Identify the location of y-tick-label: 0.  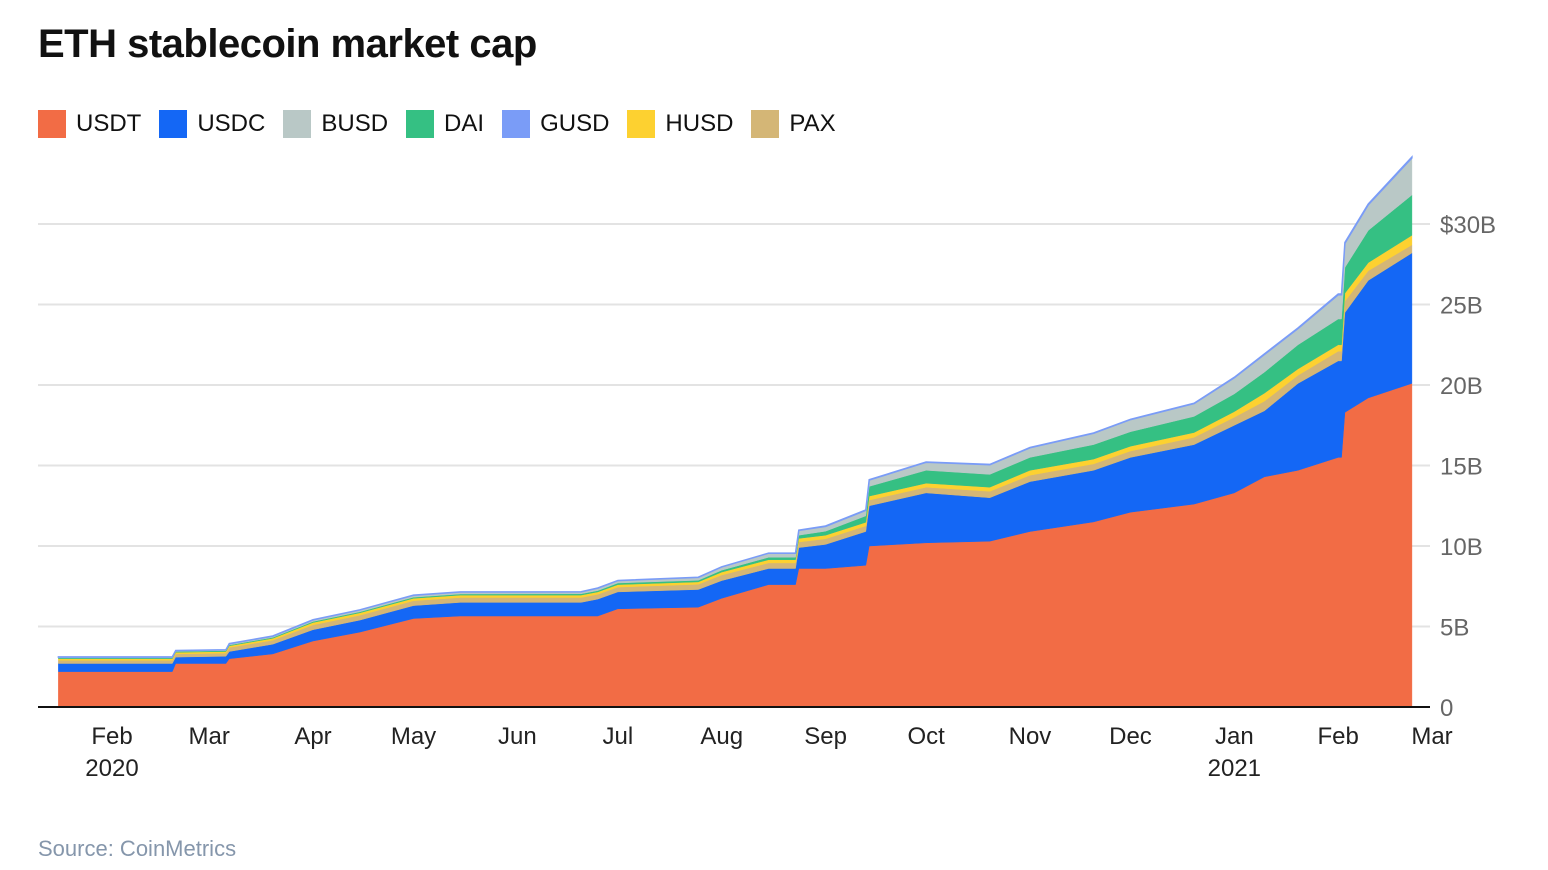
(1446, 708).